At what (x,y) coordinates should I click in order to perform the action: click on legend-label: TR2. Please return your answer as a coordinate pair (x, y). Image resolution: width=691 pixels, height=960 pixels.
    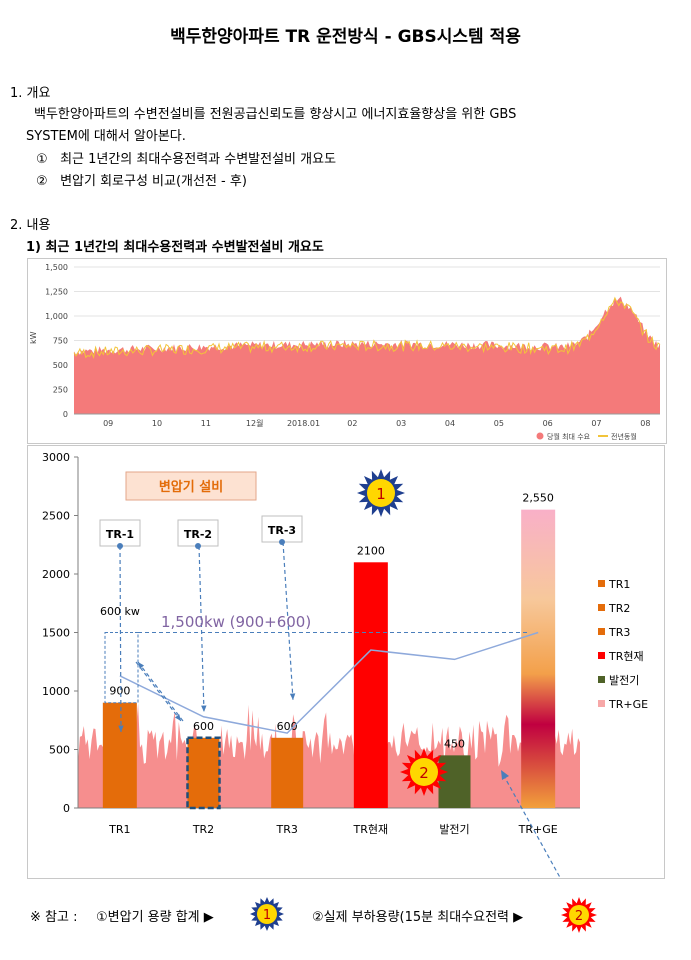
    Looking at the image, I should click on (619, 608).